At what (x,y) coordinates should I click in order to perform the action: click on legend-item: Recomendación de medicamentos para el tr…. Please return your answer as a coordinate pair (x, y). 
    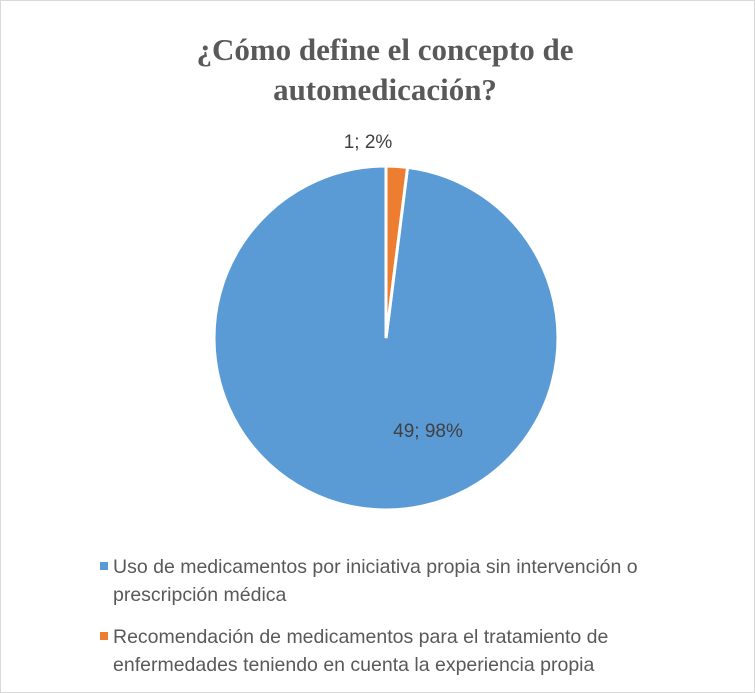
    Looking at the image, I should click on (410, 651).